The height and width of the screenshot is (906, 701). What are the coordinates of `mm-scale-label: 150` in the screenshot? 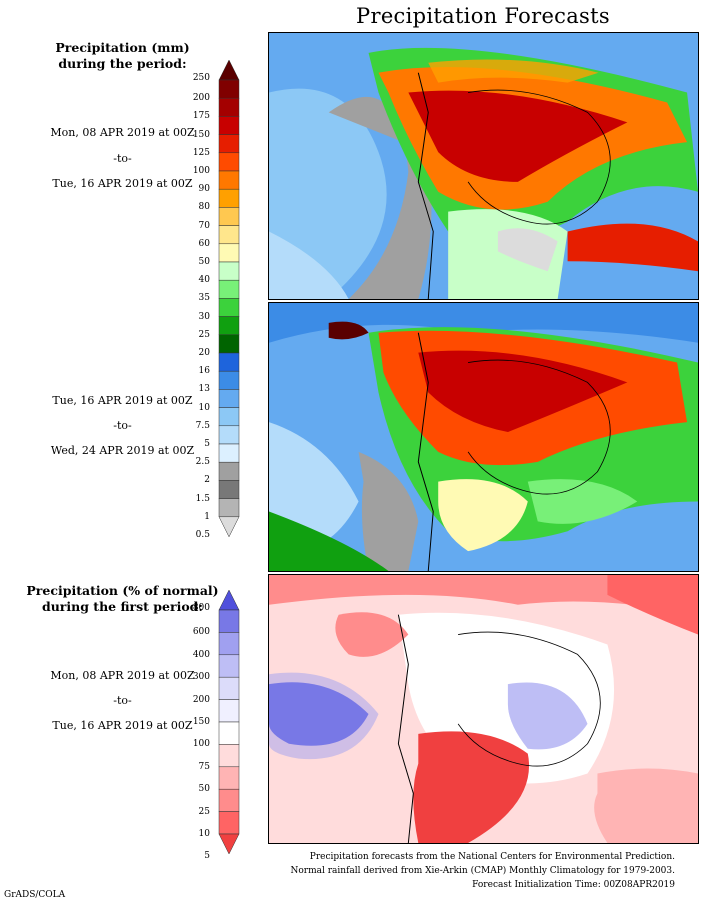 It's located at (201, 134).